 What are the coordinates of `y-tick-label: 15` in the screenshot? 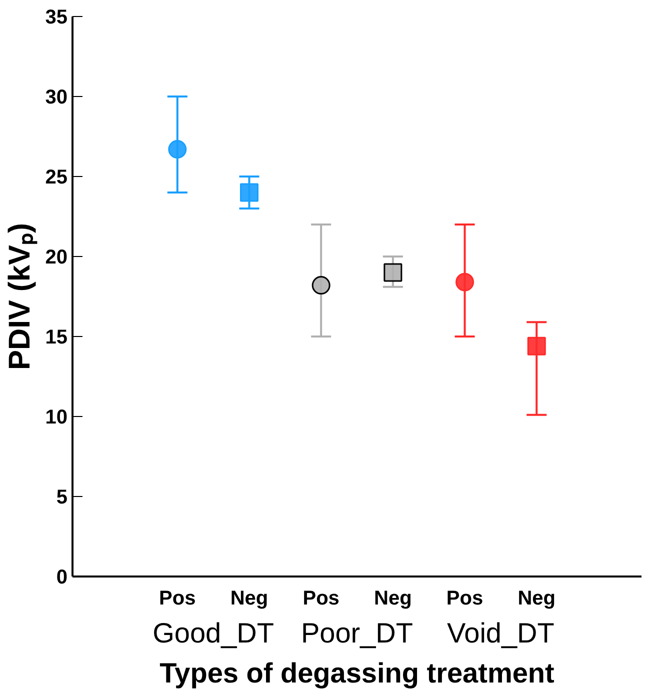 It's located at (56, 337).